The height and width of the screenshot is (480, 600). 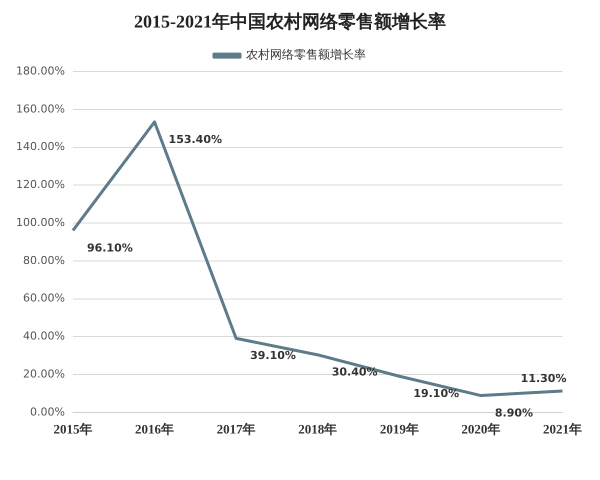 What do you see at coordinates (43, 373) in the screenshot?
I see `y-tick-label: 20.00%` at bounding box center [43, 373].